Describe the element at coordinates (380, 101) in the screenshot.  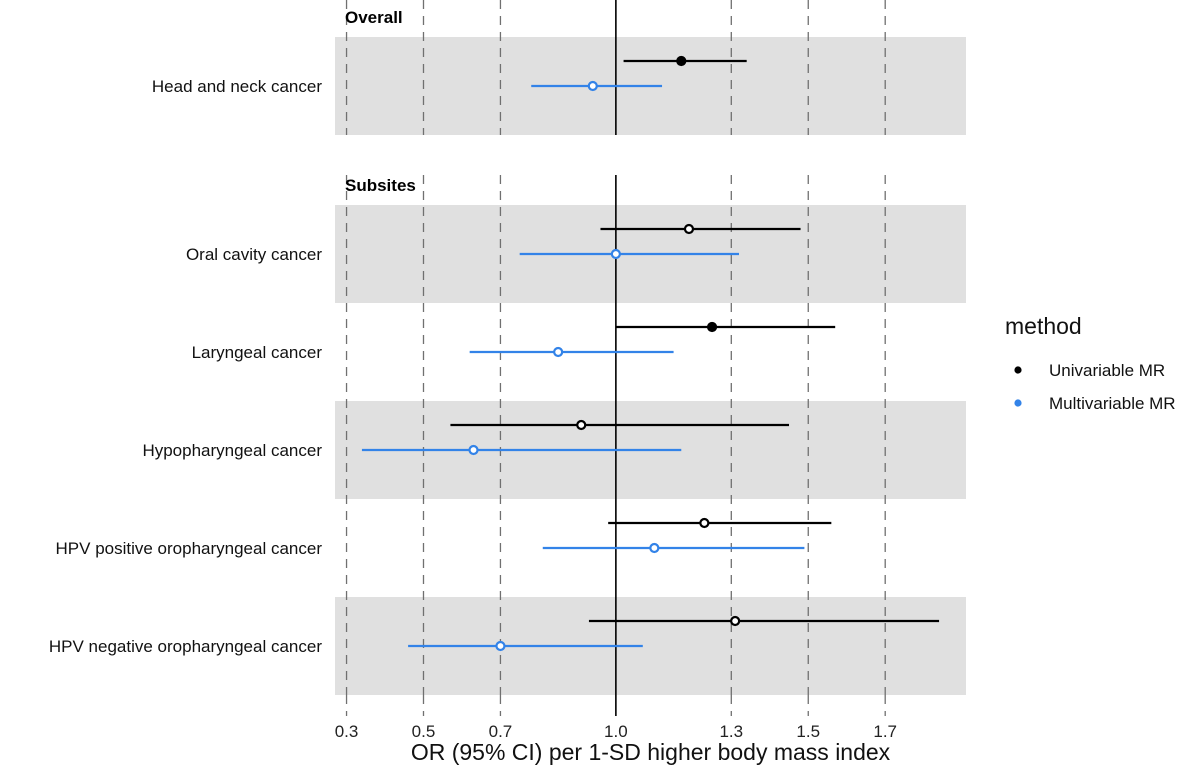
I see `group-titles: Overall Subsites` at that location.